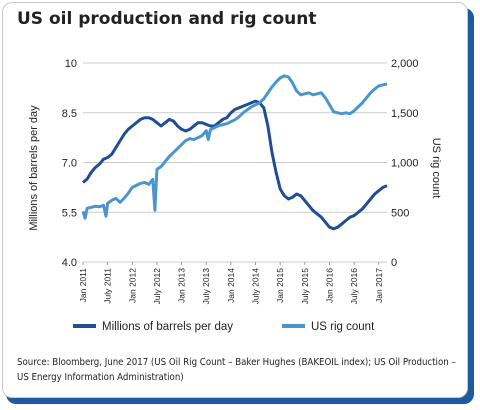  Describe the element at coordinates (436, 168) in the screenshot. I see `y-right-axis-label: US rig count` at that location.